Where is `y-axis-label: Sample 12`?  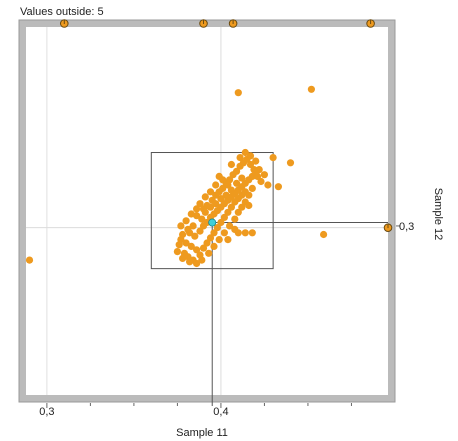 y-axis-label: Sample 12 is located at coordinates (438, 214).